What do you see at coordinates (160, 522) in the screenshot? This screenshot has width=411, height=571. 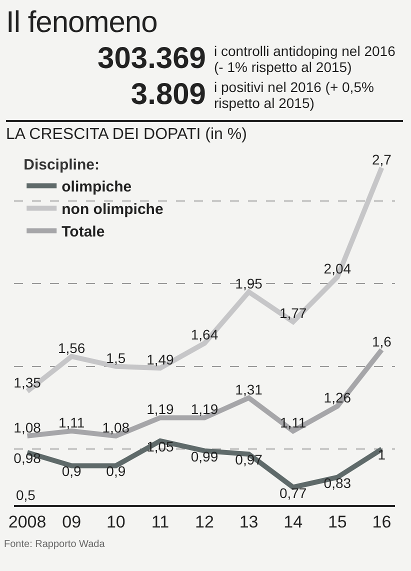 I see `x-tick-label: 11` at bounding box center [160, 522].